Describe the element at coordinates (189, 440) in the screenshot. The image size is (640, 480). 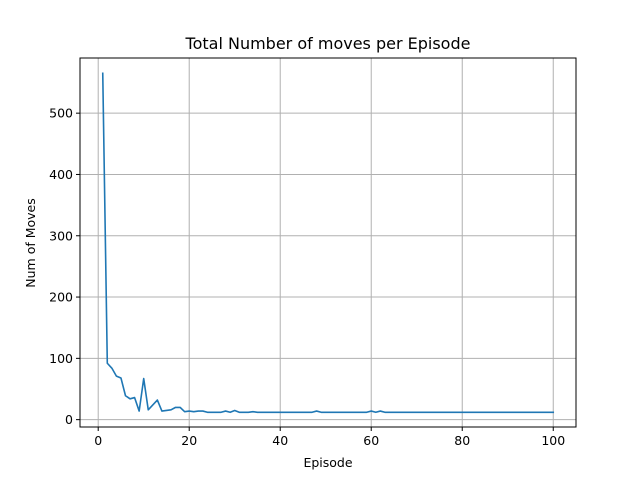
I see `x-tick-label: 20` at that location.